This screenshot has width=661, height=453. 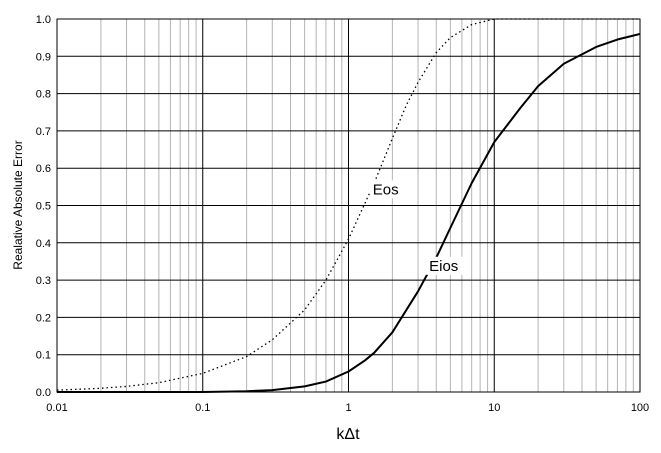 What do you see at coordinates (18, 204) in the screenshot?
I see `y-axis-title: Realative Absolute Error` at bounding box center [18, 204].